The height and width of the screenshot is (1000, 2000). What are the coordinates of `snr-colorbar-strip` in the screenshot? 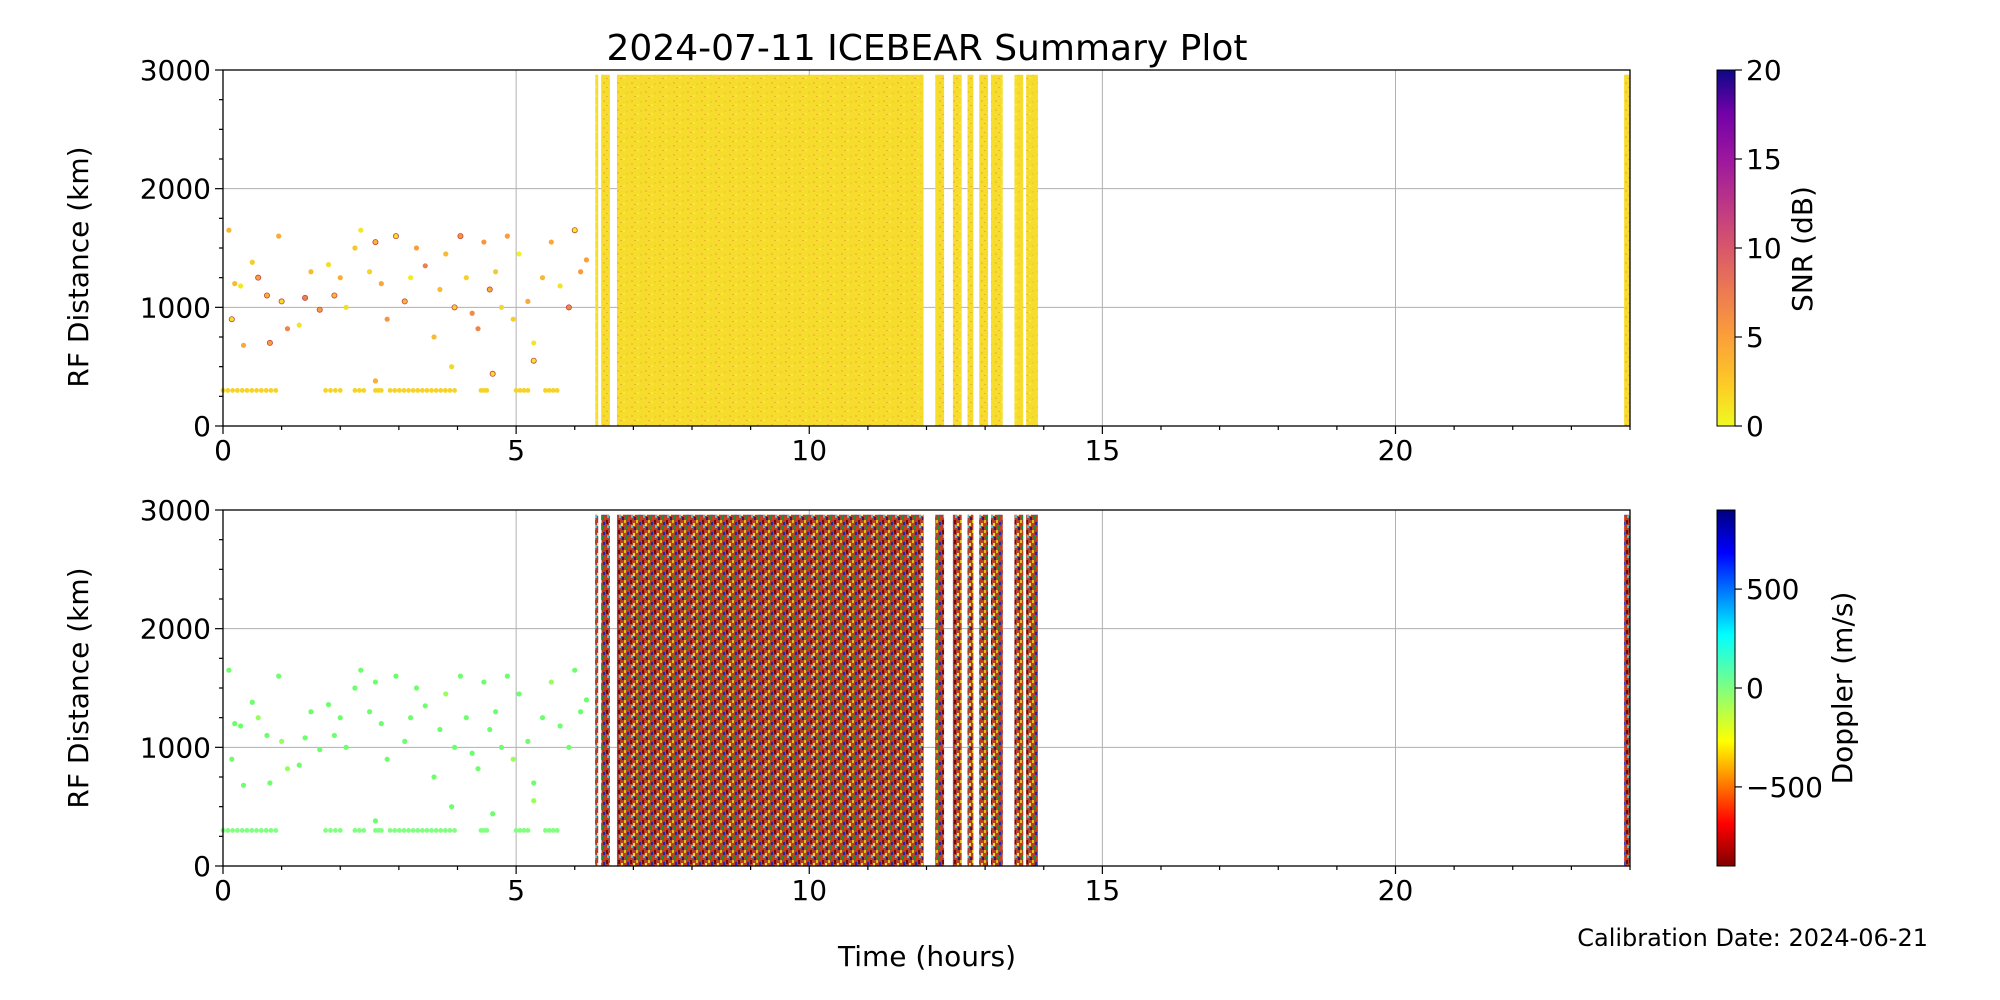 It's located at (1726, 248).